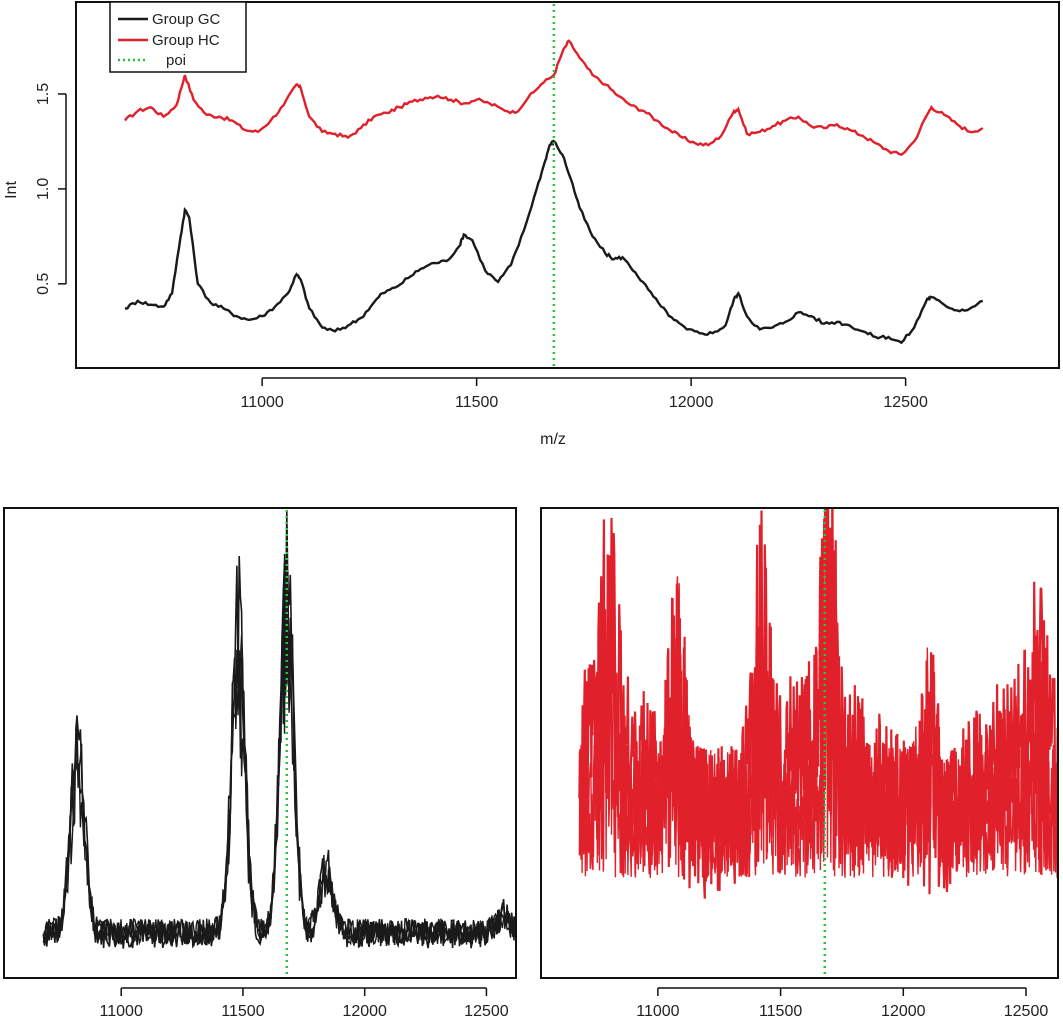  What do you see at coordinates (43, 189) in the screenshot?
I see `top-y-tick-label: 1.0` at bounding box center [43, 189].